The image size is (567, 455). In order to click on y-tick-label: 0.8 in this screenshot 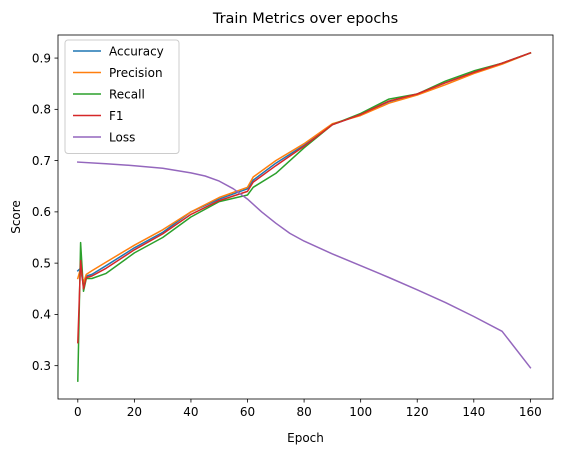, I will do `click(41, 110)`.